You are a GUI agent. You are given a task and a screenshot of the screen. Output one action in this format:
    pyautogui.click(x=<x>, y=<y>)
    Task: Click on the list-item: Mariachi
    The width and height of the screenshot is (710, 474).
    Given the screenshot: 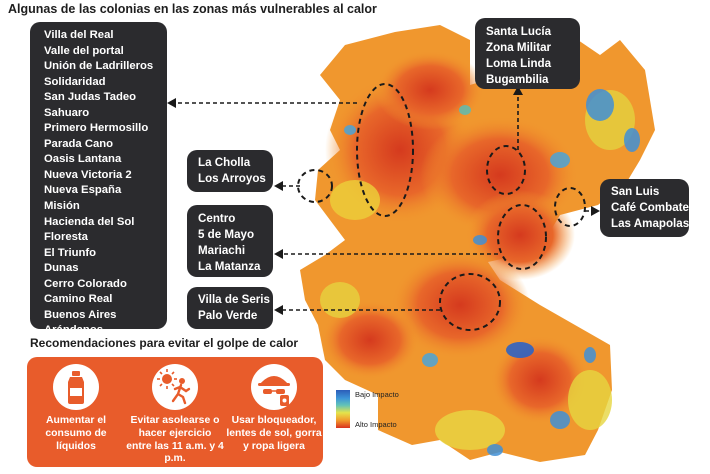 What is the action you would take?
    pyautogui.click(x=222, y=250)
    